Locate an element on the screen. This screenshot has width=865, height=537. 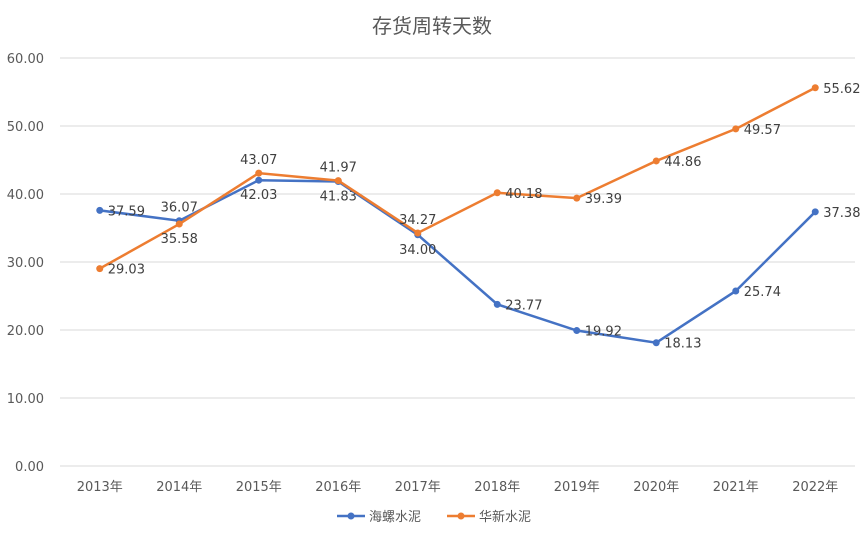
data-label: 34.27 is located at coordinates (417, 220).